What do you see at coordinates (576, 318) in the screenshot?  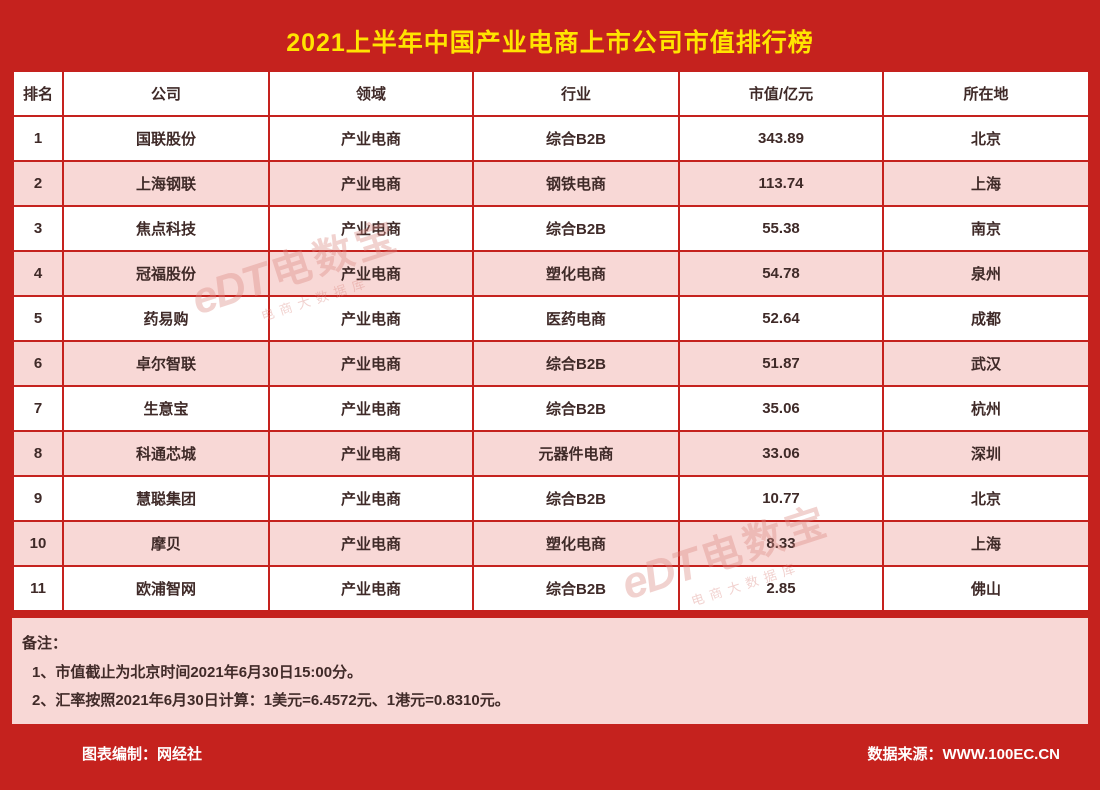 I see `table-cell: 医药电商` at bounding box center [576, 318].